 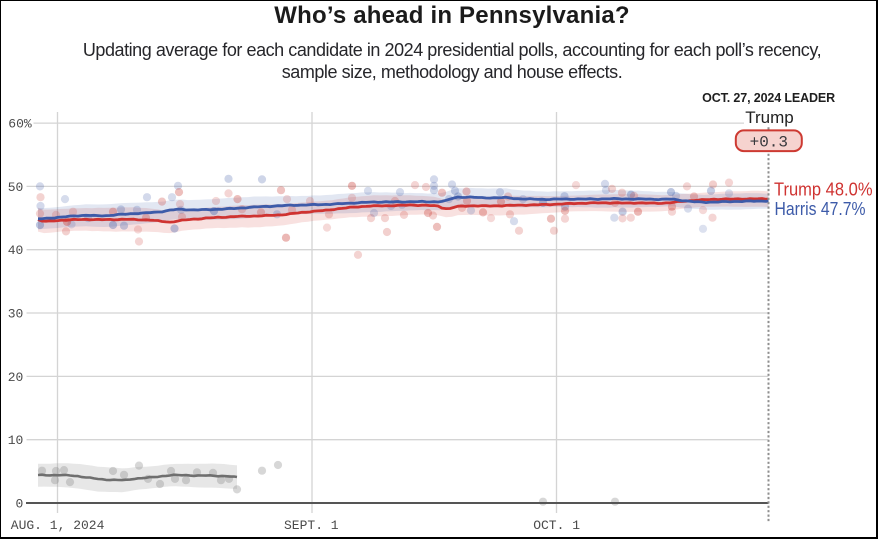 What do you see at coordinates (20, 124) in the screenshot?
I see `svg-text: 60%` at bounding box center [20, 124].